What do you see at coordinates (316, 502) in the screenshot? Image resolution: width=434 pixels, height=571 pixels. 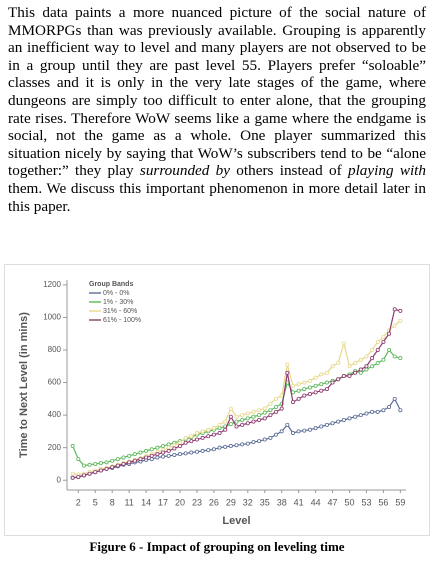 I see `x-tick-label: 44` at bounding box center [316, 502].